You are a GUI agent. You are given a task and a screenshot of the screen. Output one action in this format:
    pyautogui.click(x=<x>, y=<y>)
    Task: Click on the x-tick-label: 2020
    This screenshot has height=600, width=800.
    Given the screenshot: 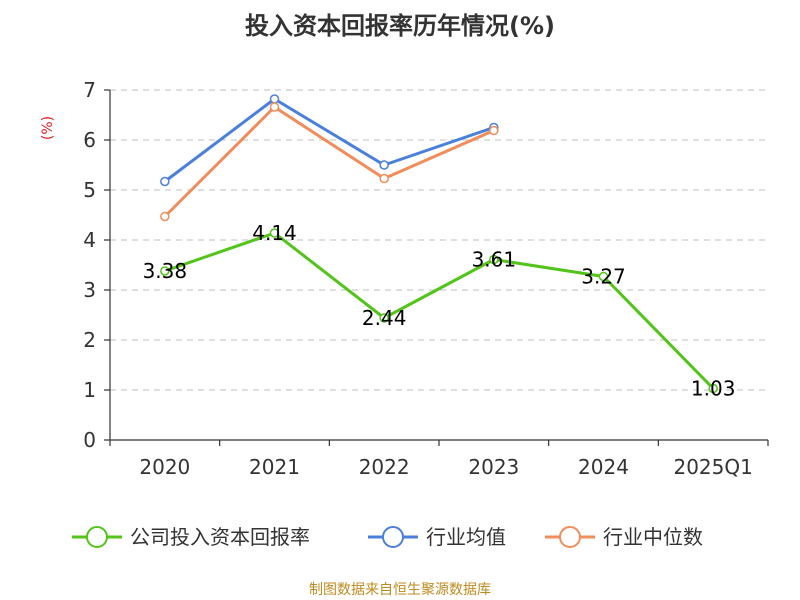 What is the action you would take?
    pyautogui.click(x=164, y=467)
    